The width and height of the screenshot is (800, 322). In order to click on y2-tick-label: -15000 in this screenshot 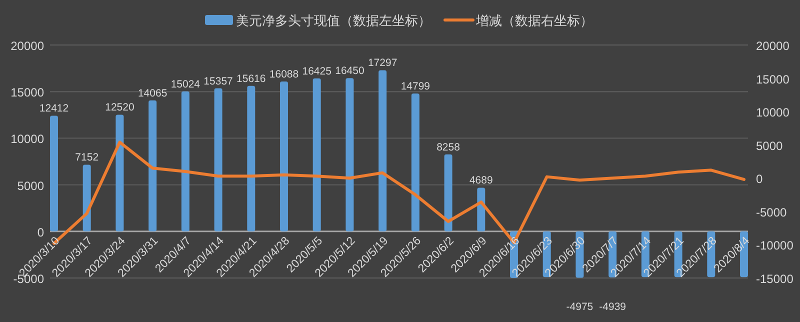, I will do `click(775, 279)`.